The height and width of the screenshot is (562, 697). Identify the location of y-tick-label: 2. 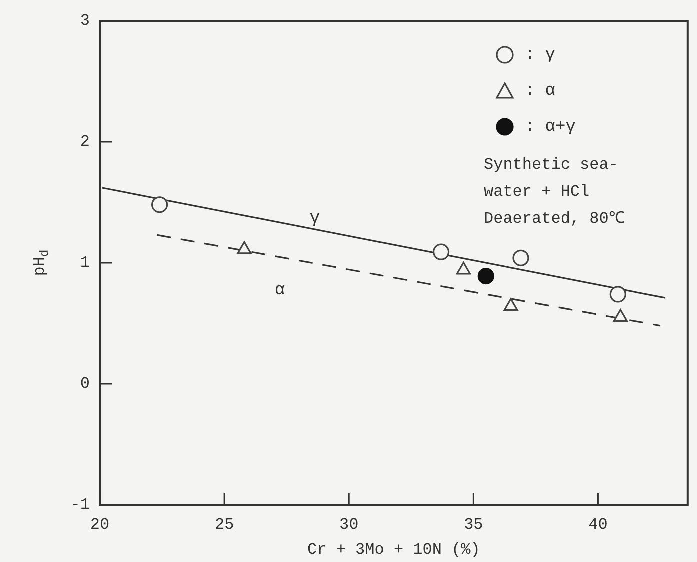
(85, 142).